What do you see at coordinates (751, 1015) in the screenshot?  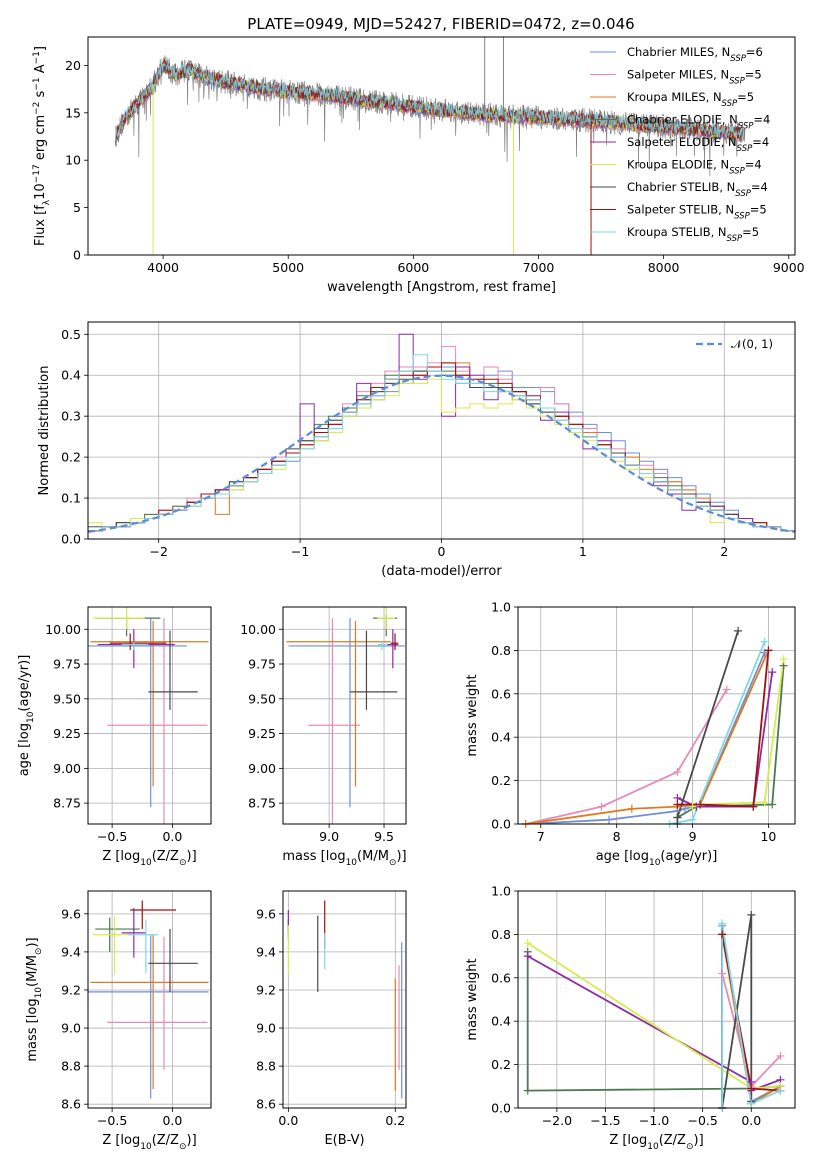 I see `weight-line-kroupa-stelib` at bounding box center [751, 1015].